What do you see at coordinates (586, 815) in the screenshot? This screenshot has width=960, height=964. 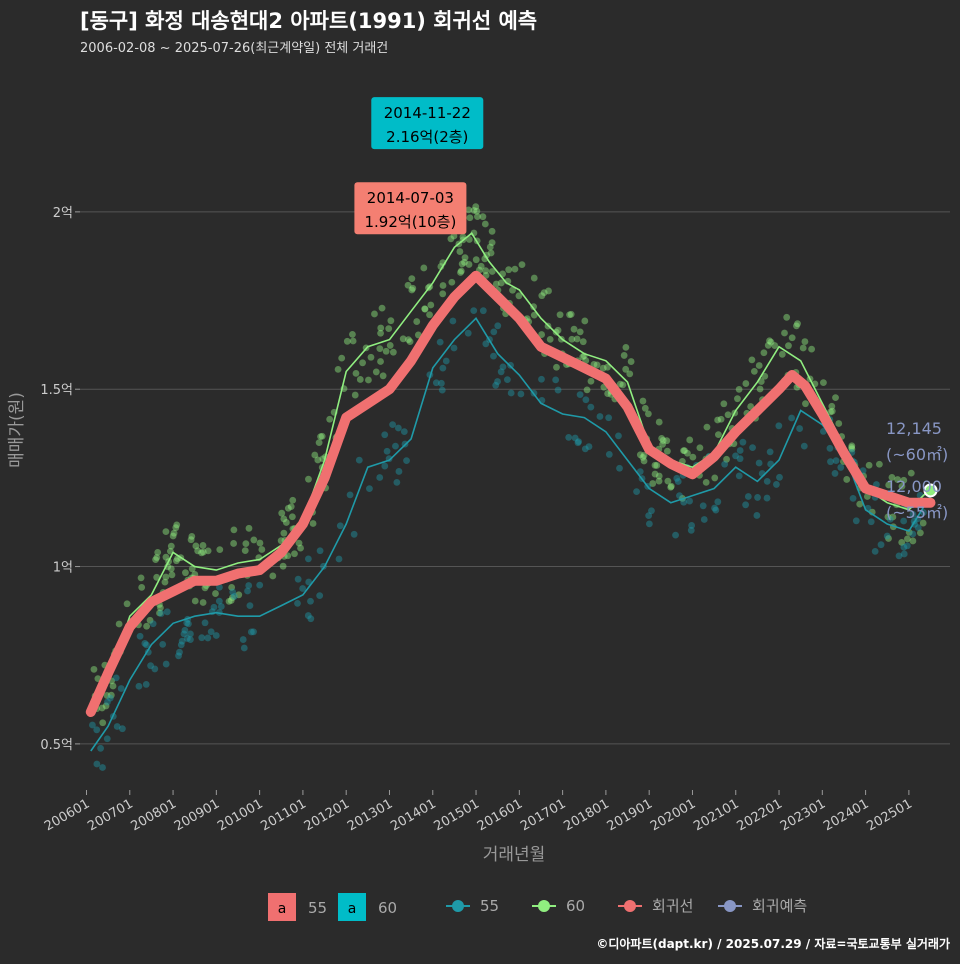 I see `x-tick-label: 201801` at bounding box center [586, 815].